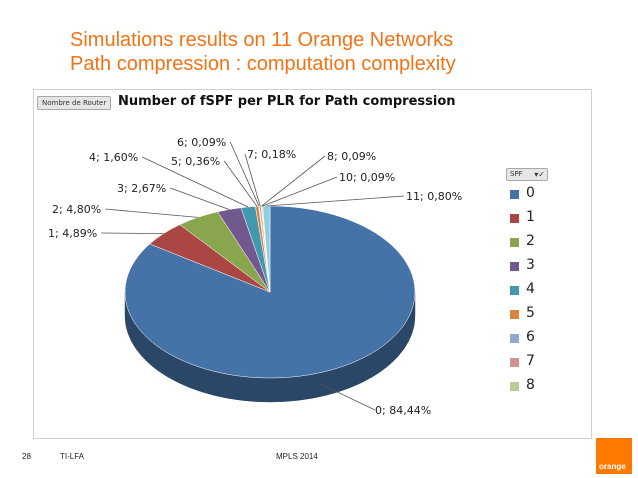 This screenshot has width=638, height=478. What do you see at coordinates (530, 289) in the screenshot?
I see `legend-label: 4` at bounding box center [530, 289].